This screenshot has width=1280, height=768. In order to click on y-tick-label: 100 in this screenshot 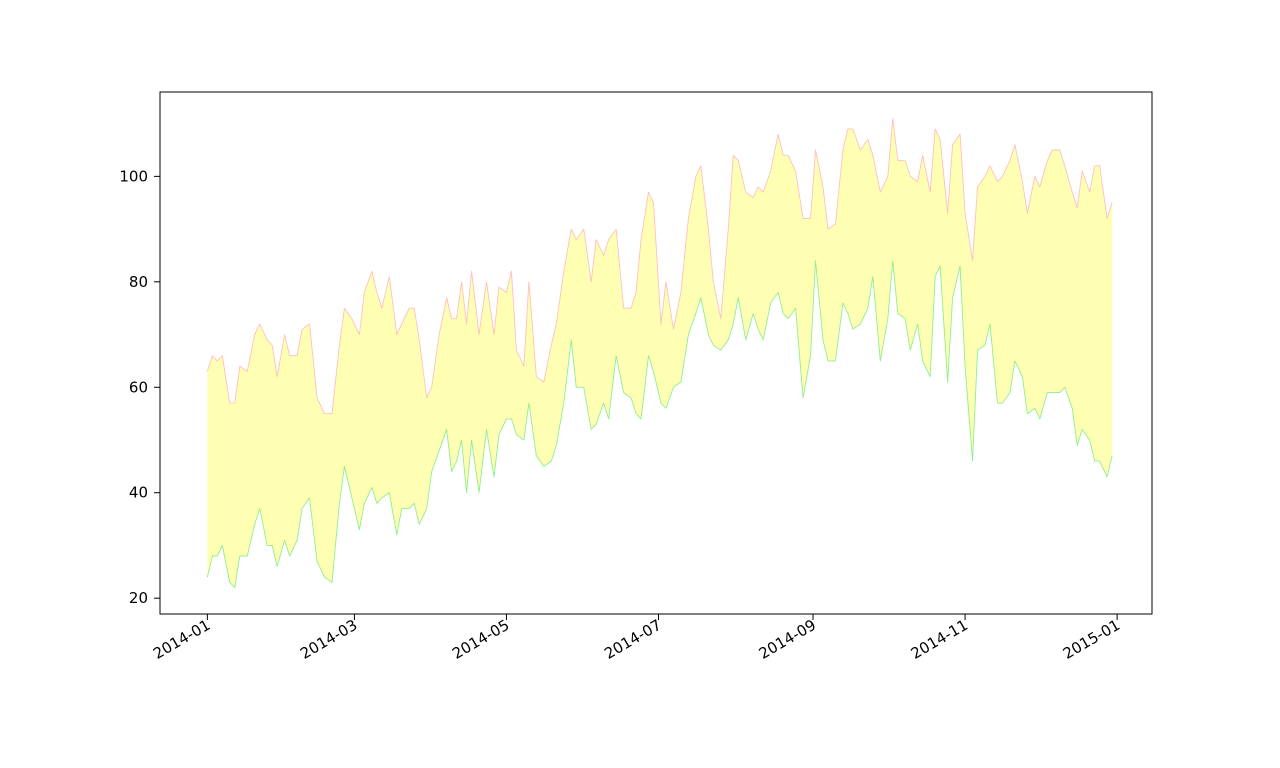, I will do `click(133, 176)`.